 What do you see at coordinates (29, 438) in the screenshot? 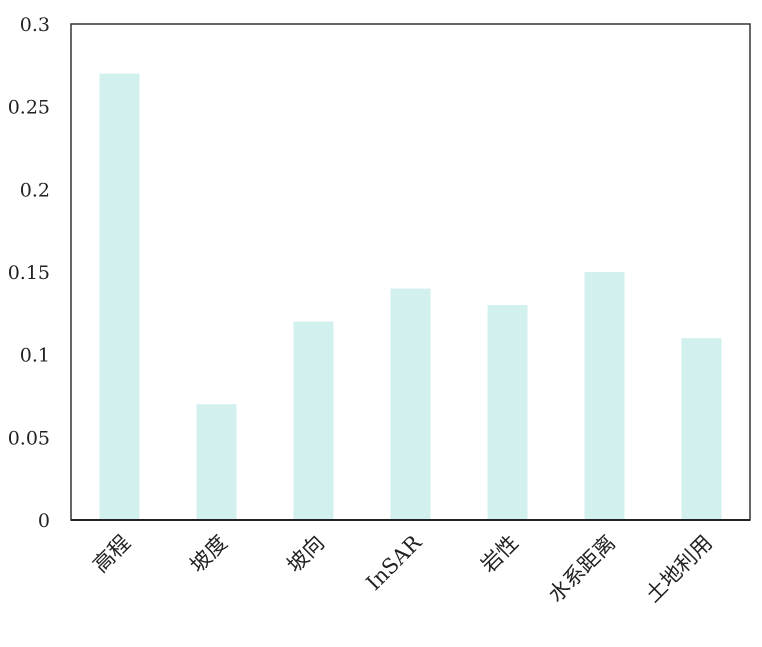
I see `y-tick-label: 0.05` at bounding box center [29, 438].